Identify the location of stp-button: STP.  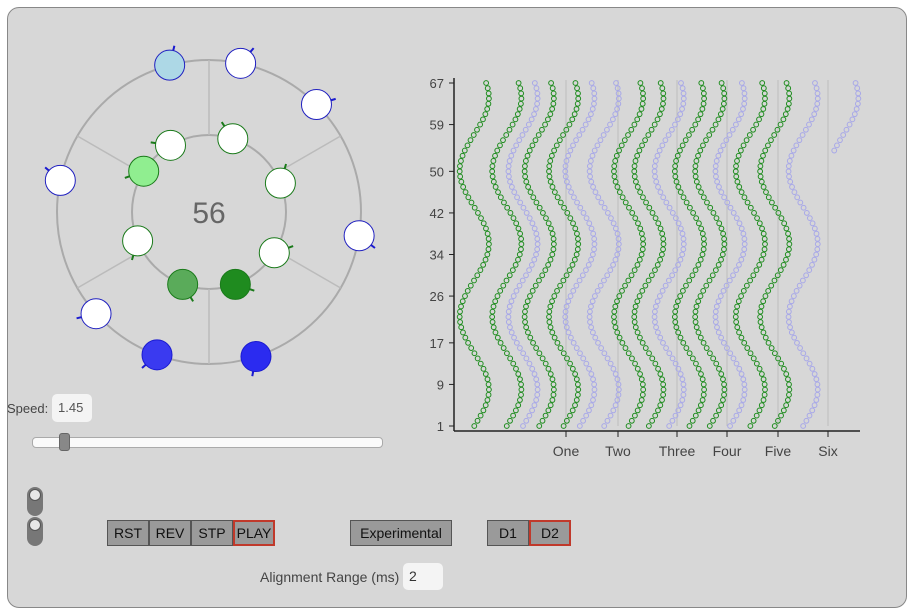
(212, 533).